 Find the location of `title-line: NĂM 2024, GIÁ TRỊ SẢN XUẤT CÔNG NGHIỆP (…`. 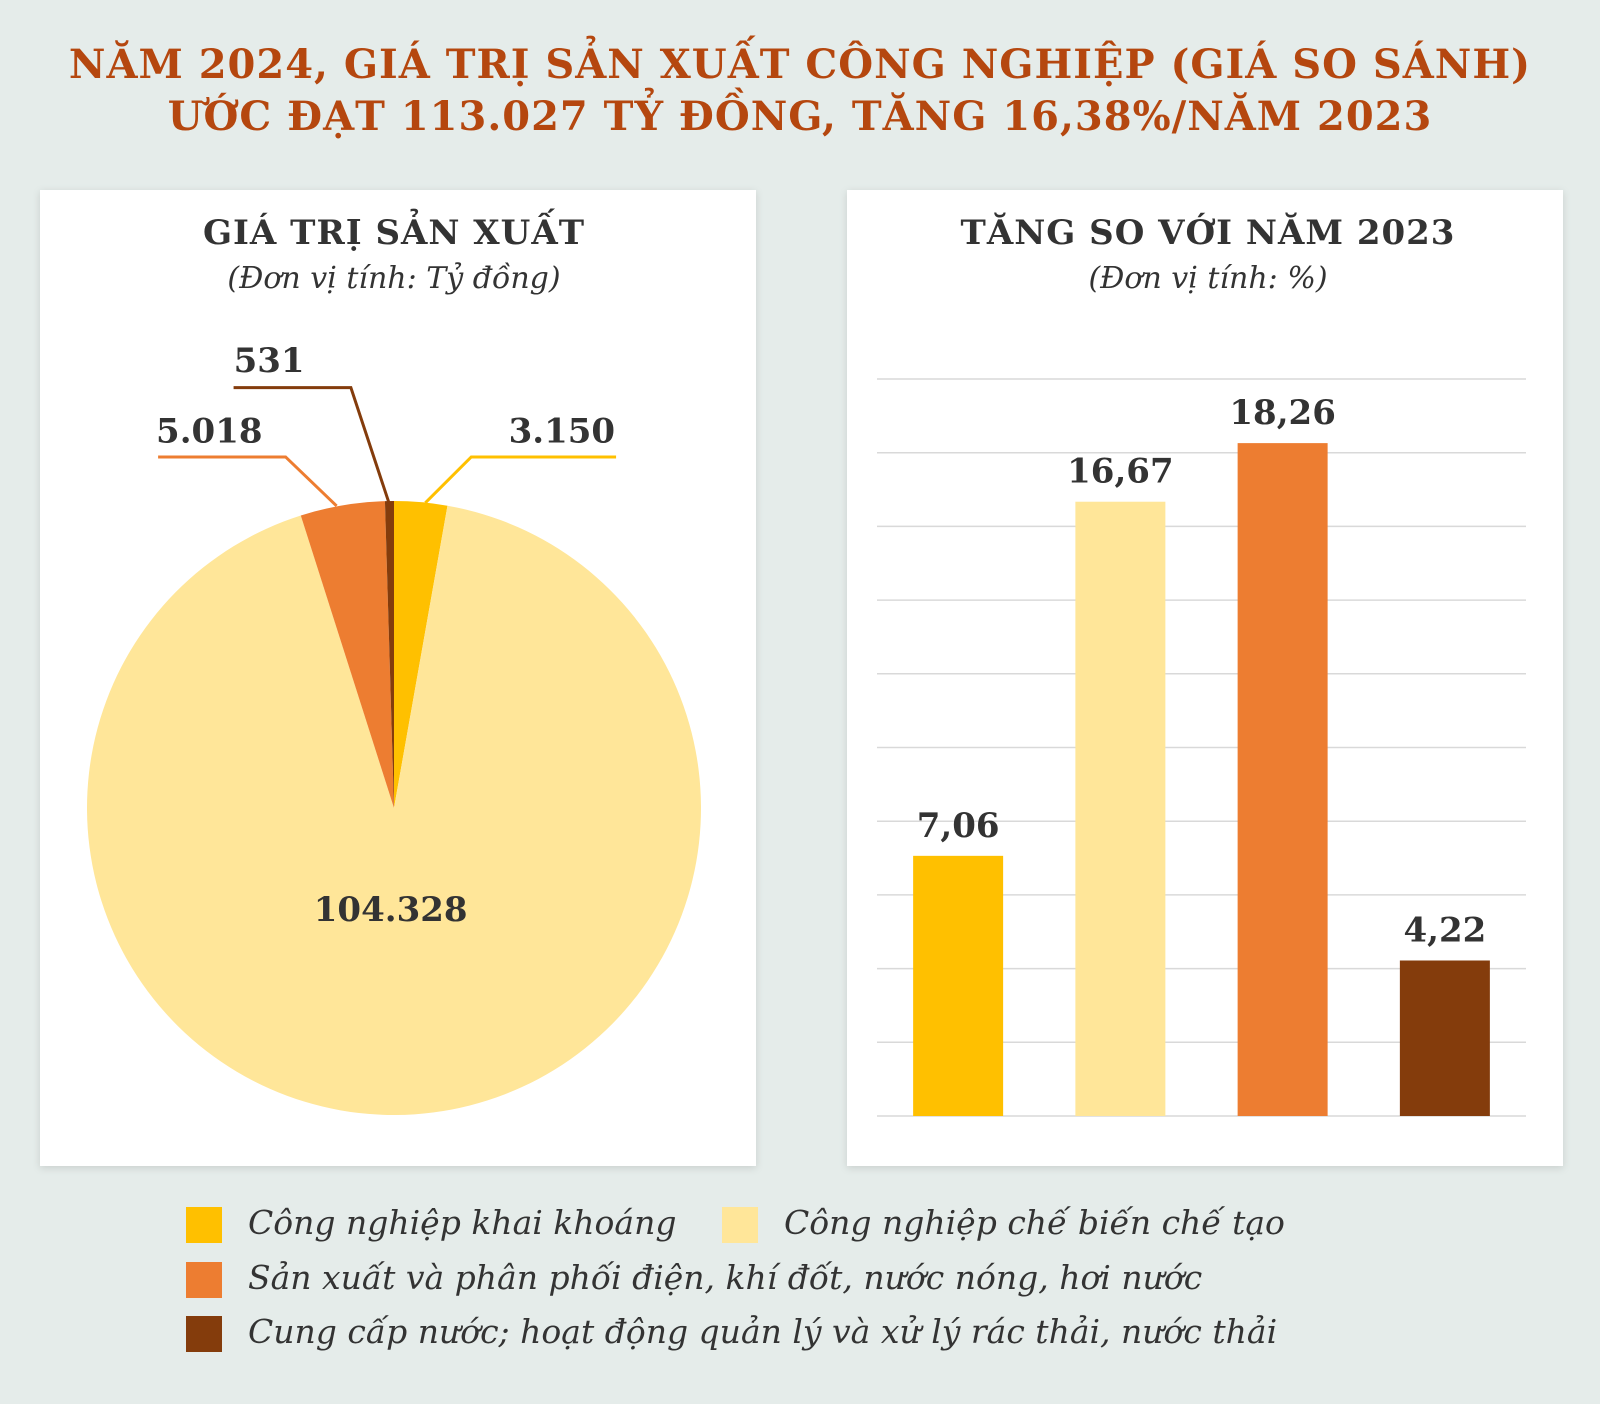

title-line: NĂM 2024, GIÁ TRỊ SẢN XUẤT CÔNG NGHIỆP (… is located at coordinates (800, 62).